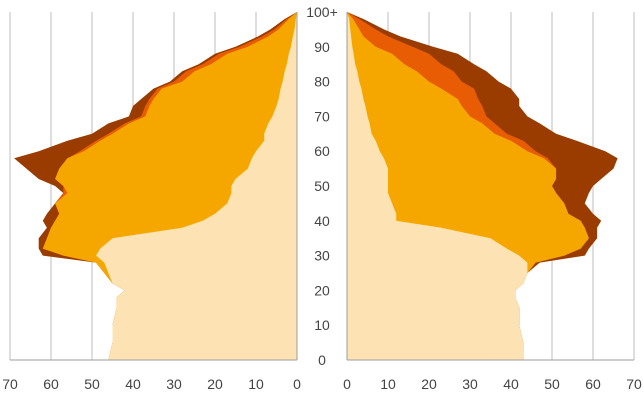 This screenshot has width=644, height=396. What do you see at coordinates (174, 384) in the screenshot?
I see `left-x-tick-label-30: 30` at bounding box center [174, 384].